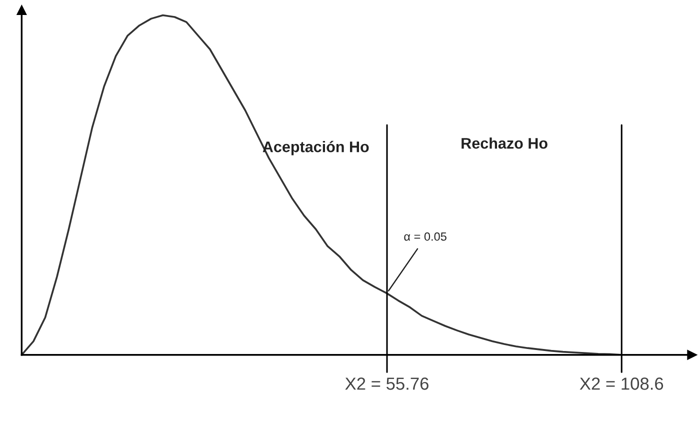 The image size is (699, 425). Describe the element at coordinates (622, 384) in the screenshot. I see `text: X2 = 108.6` at that location.